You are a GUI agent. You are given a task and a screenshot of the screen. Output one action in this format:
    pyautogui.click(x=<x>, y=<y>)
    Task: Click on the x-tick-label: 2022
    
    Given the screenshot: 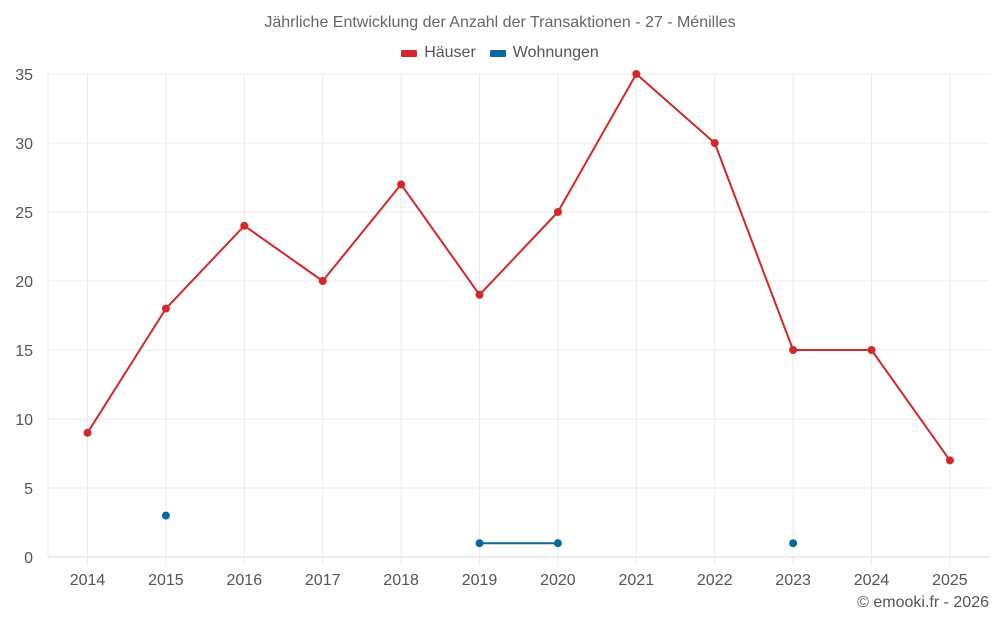 What is the action you would take?
    pyautogui.click(x=715, y=580)
    